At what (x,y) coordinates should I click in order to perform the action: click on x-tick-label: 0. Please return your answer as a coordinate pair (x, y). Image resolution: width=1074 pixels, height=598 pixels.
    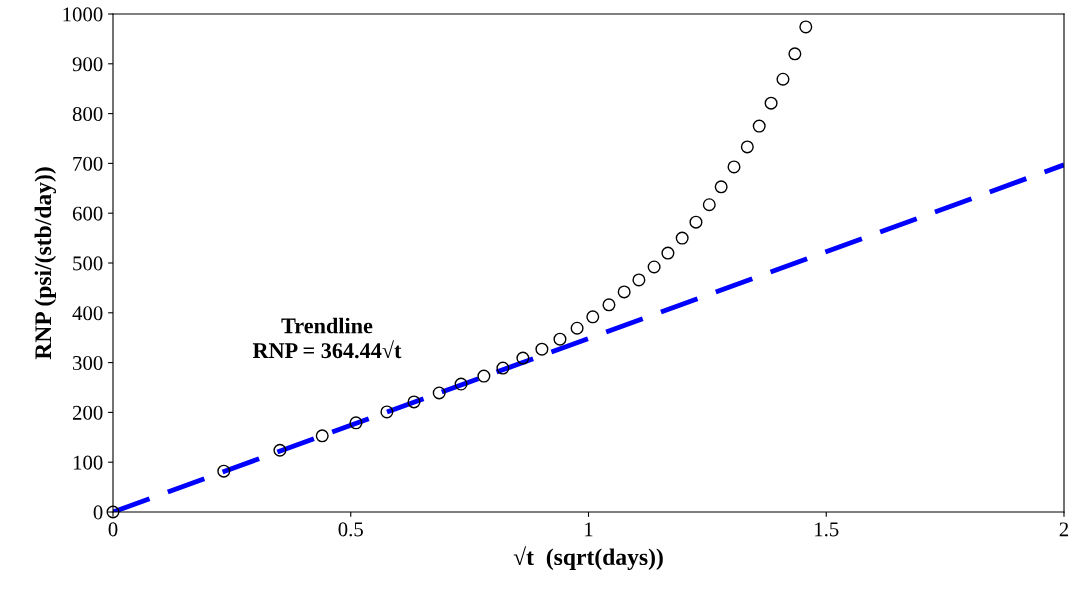
    Looking at the image, I should click on (113, 529).